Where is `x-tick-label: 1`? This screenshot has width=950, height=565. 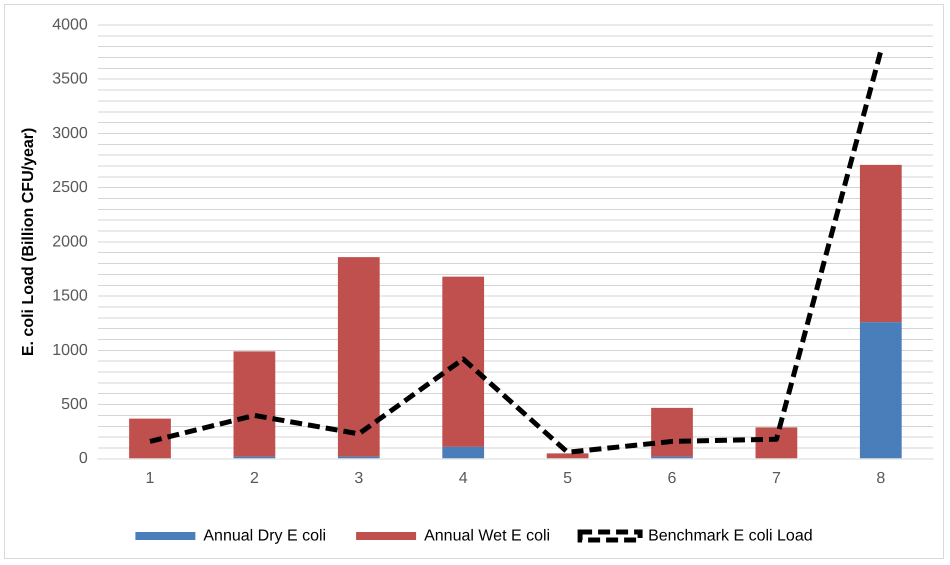
x-tick-label: 1 is located at coordinates (150, 478).